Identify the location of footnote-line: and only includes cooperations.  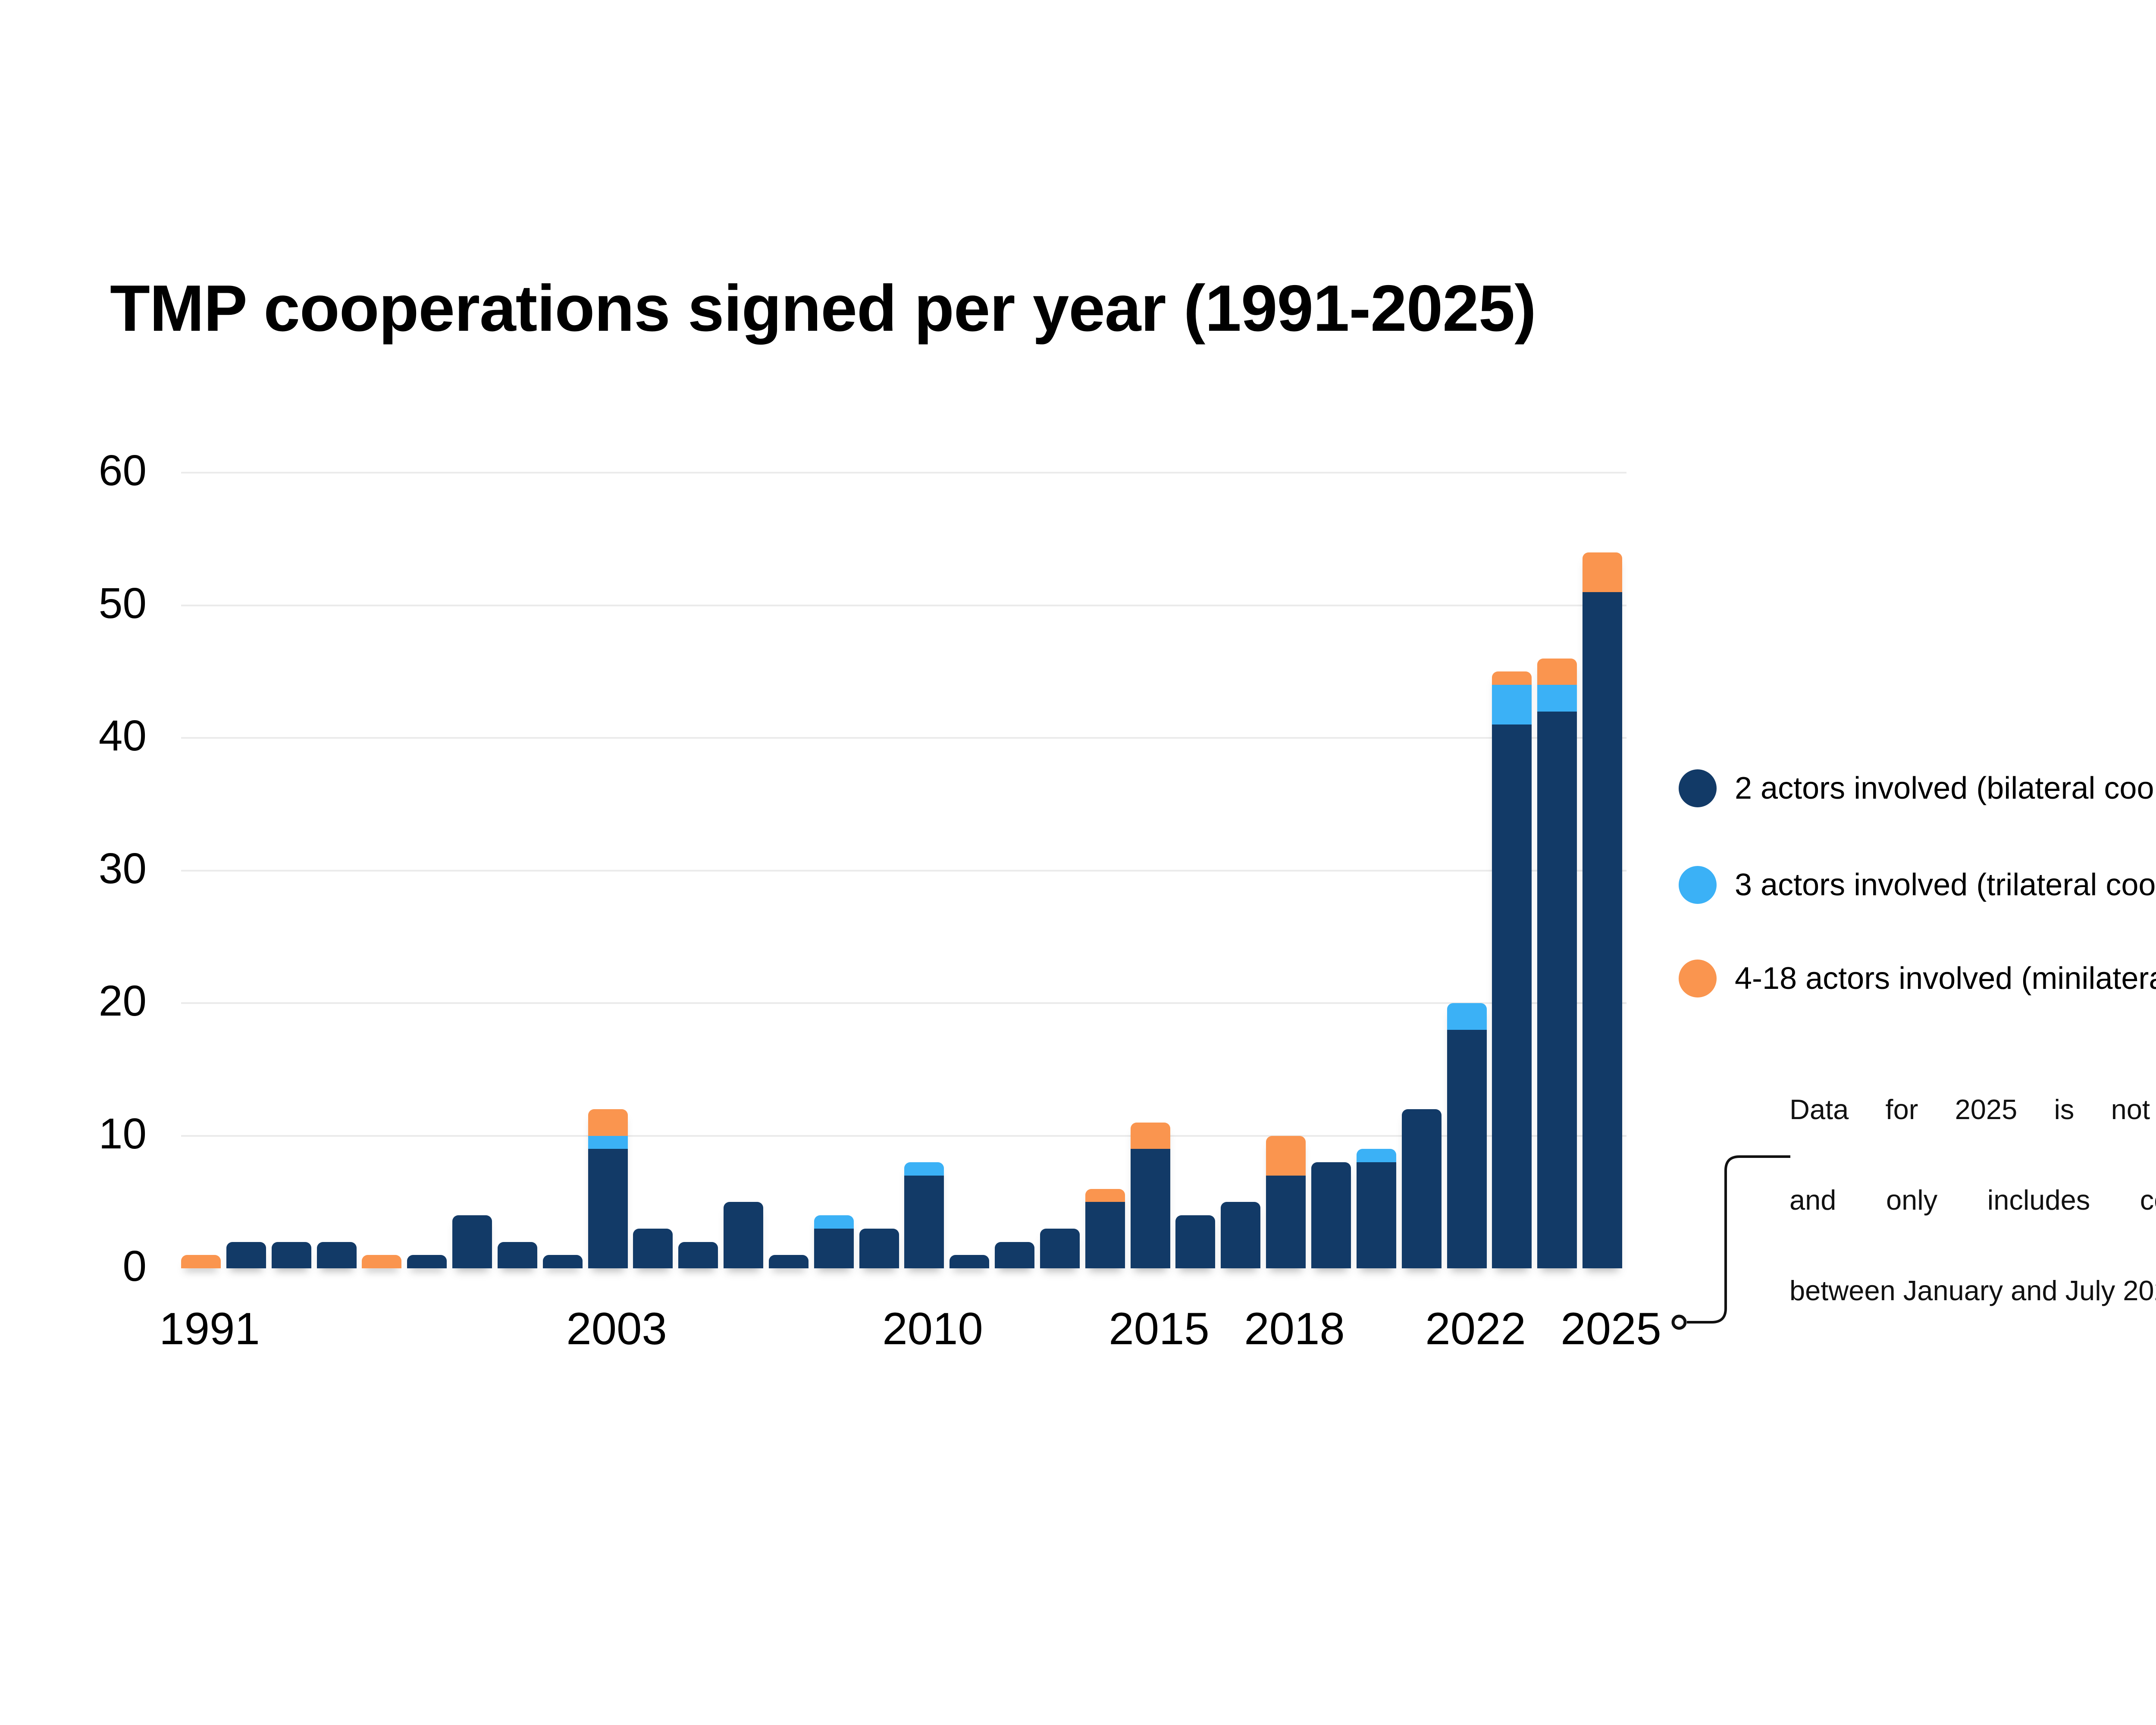
(1972, 1200).